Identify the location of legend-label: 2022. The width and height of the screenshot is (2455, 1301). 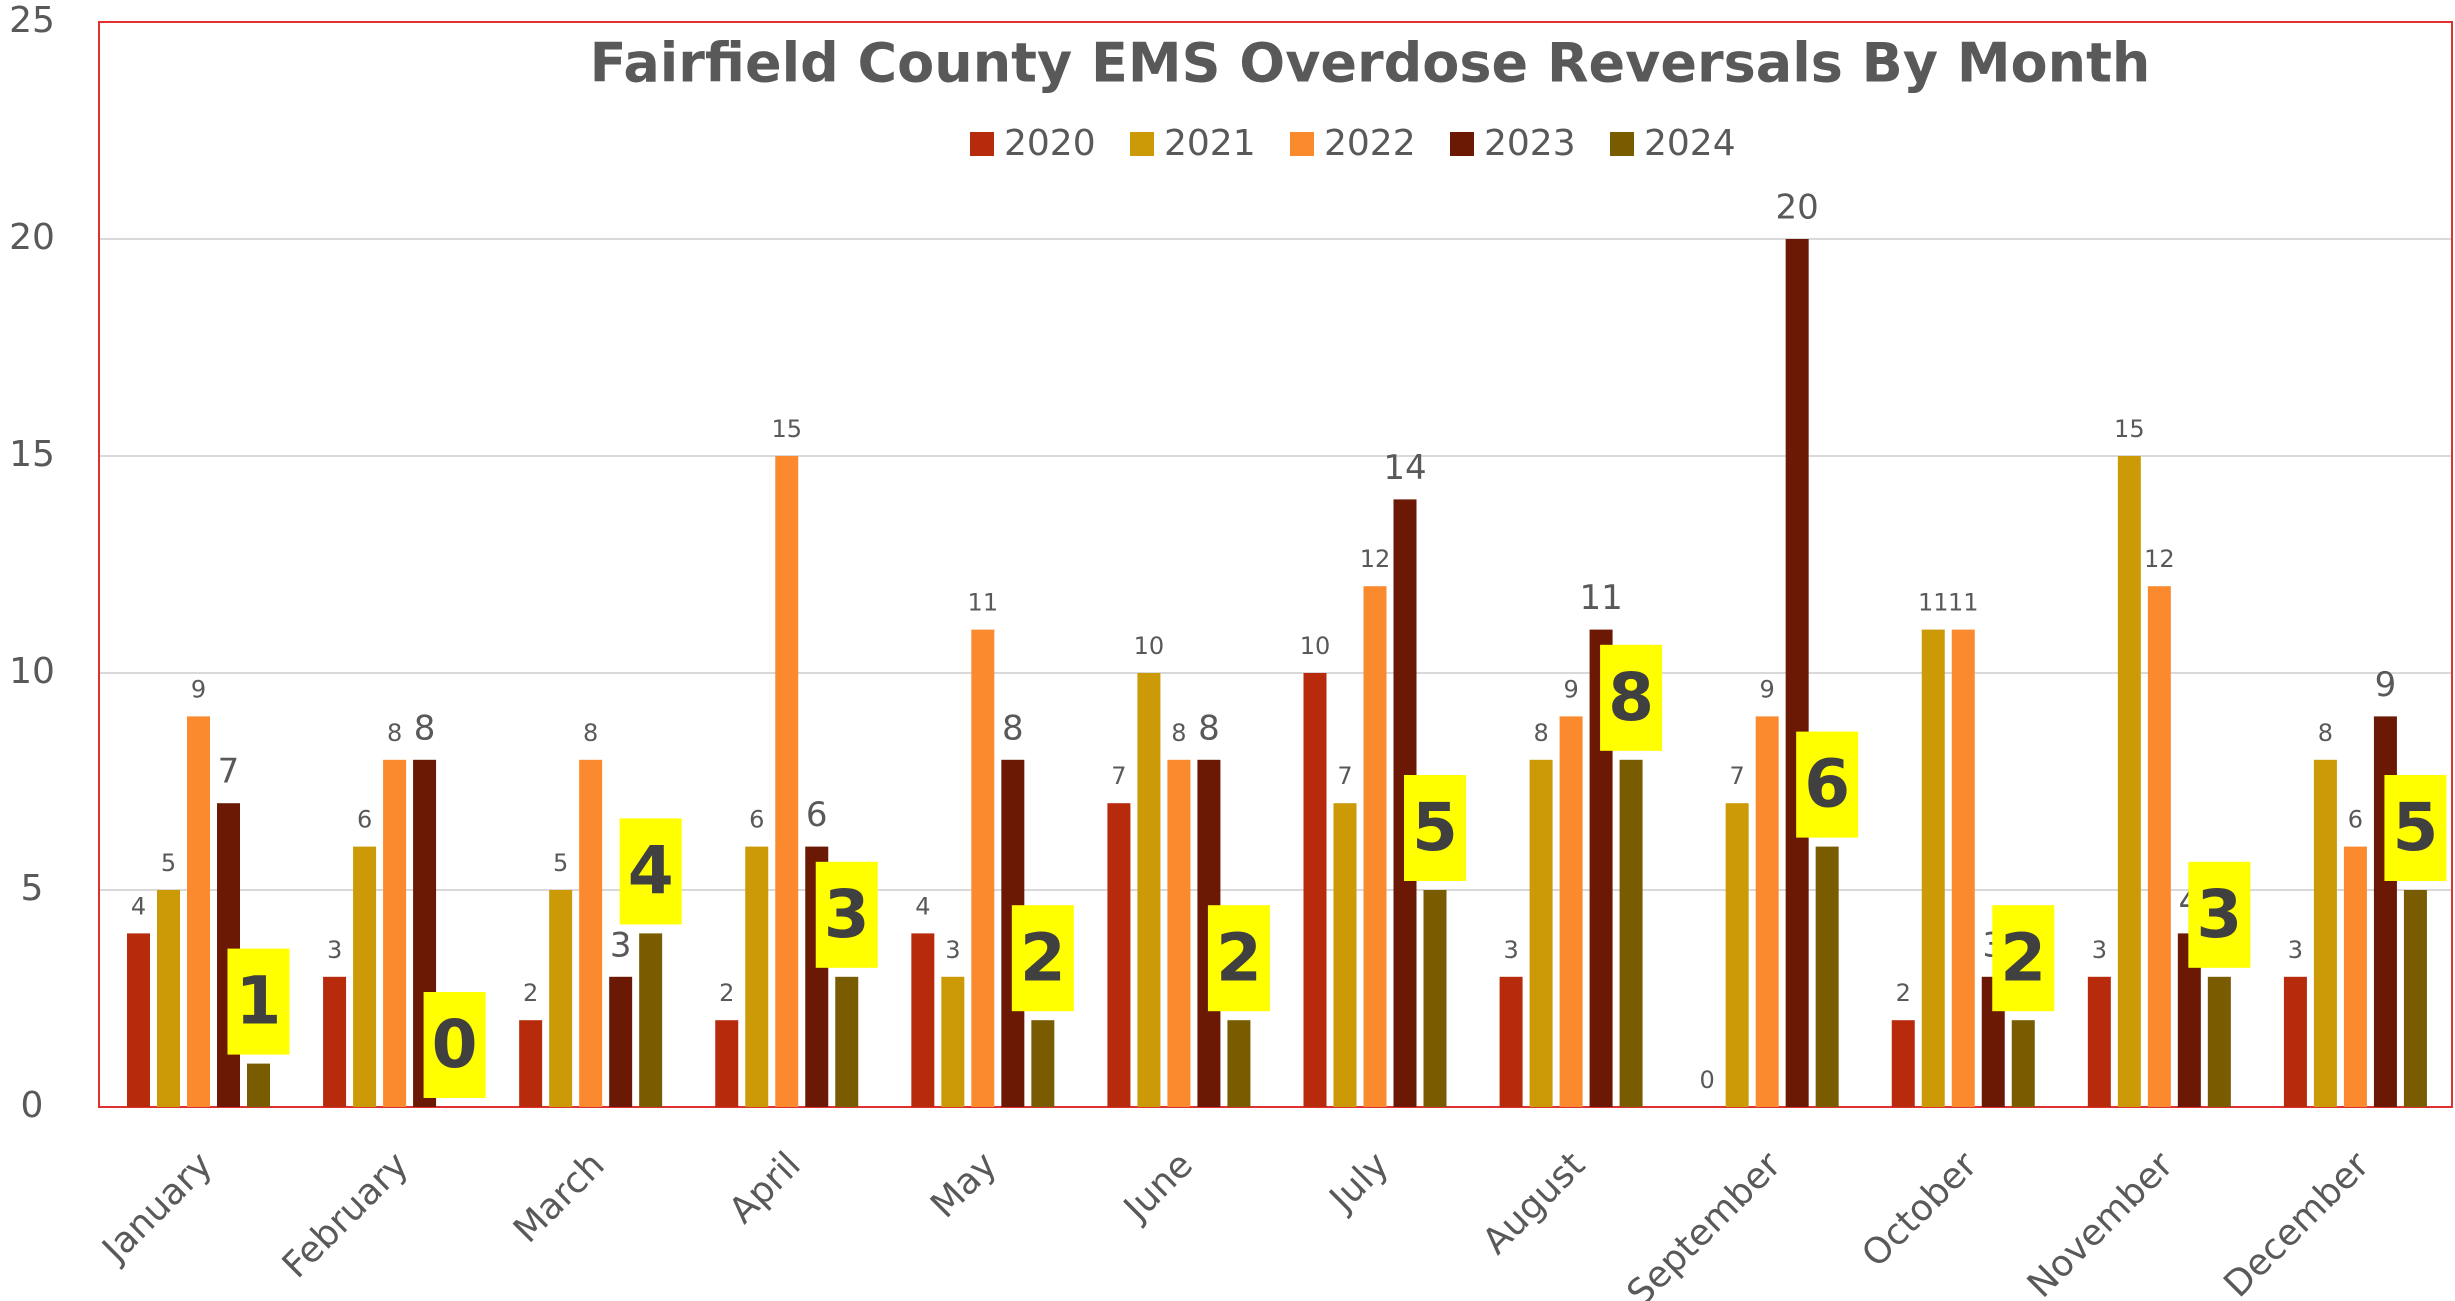
(1370, 143).